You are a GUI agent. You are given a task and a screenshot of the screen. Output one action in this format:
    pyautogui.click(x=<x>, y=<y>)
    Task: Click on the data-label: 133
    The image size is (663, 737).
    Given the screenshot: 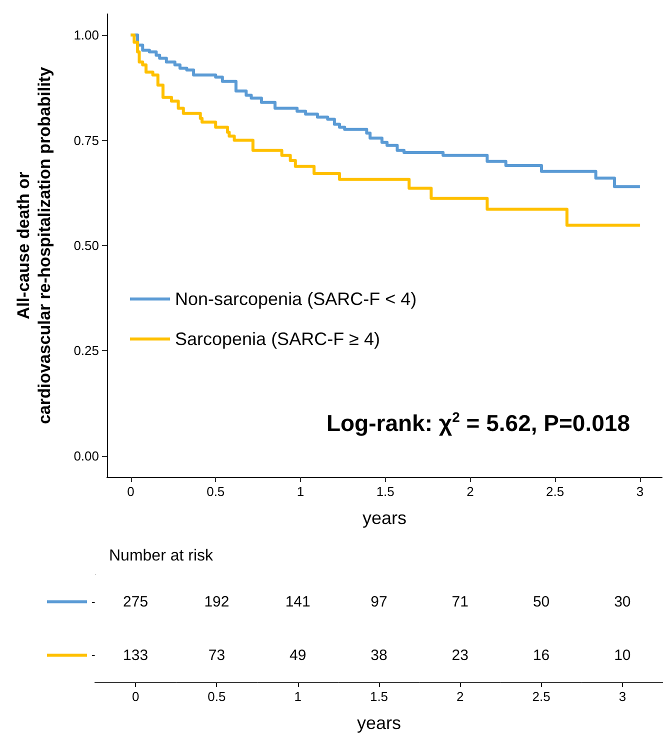 What is the action you would take?
    pyautogui.click(x=135, y=655)
    